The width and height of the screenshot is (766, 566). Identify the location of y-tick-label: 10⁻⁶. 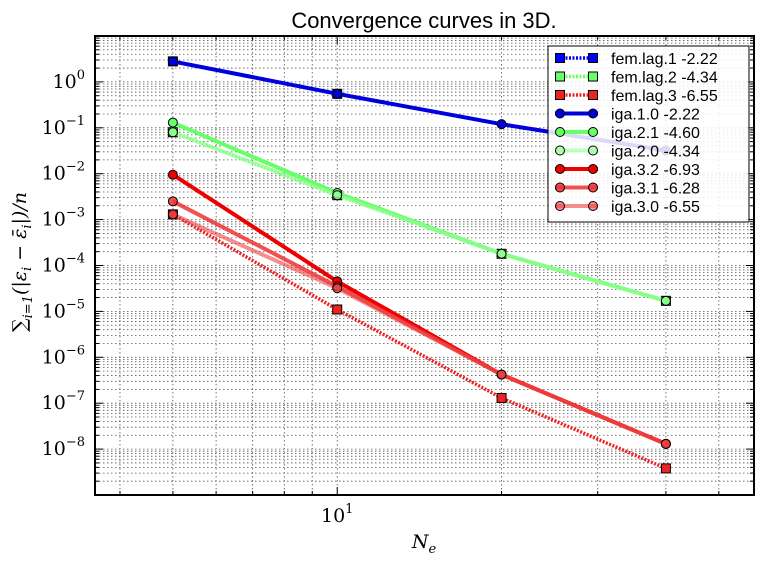
(63, 355).